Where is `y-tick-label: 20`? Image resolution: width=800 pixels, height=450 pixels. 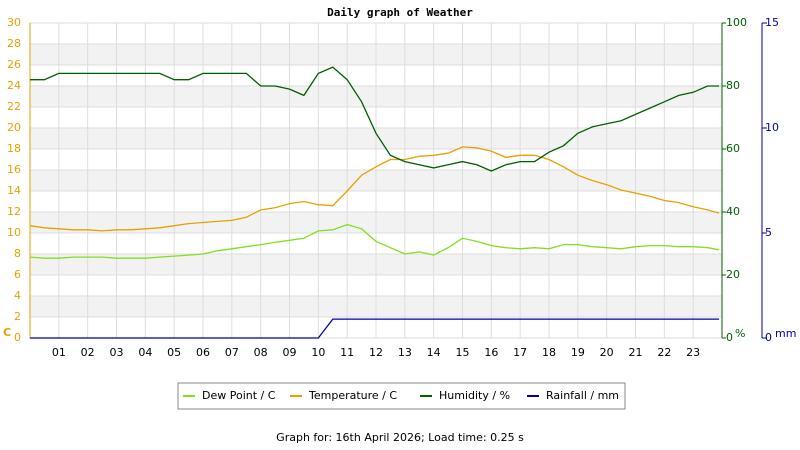
y-tick-label: 20 is located at coordinates (14, 127).